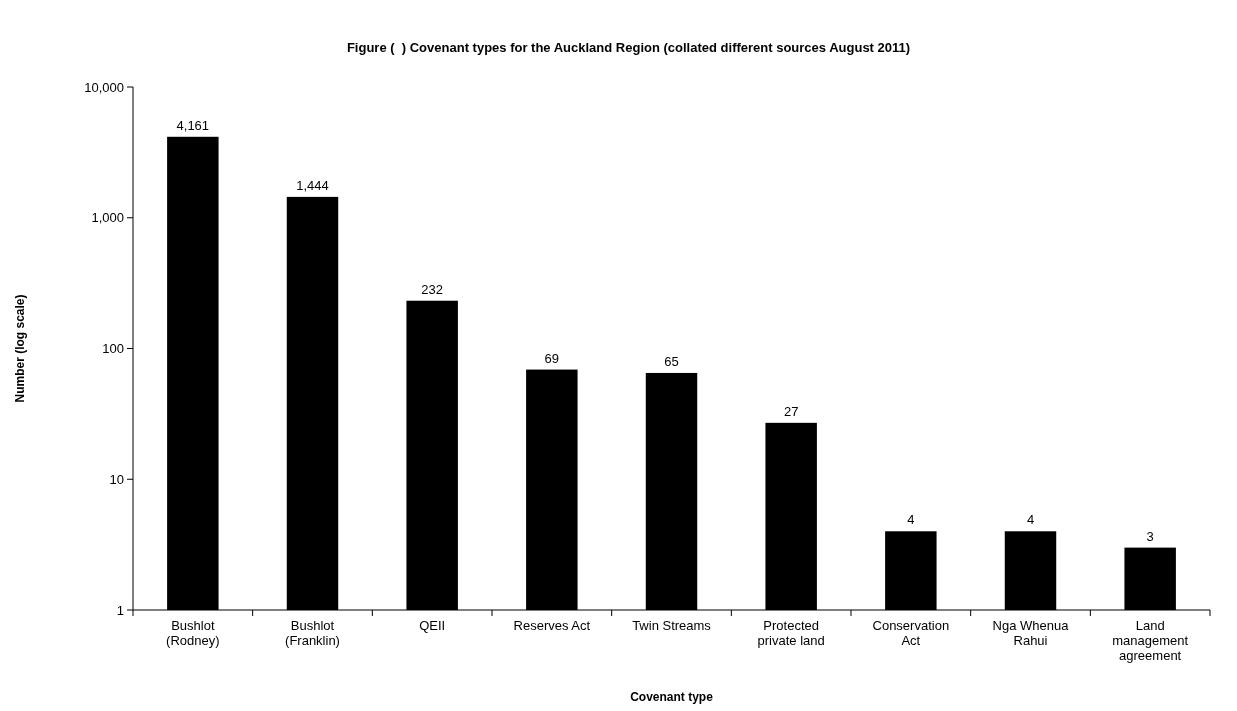 The image size is (1237, 711). What do you see at coordinates (791, 633) in the screenshot?
I see `x-tick-label: Protected private land` at bounding box center [791, 633].